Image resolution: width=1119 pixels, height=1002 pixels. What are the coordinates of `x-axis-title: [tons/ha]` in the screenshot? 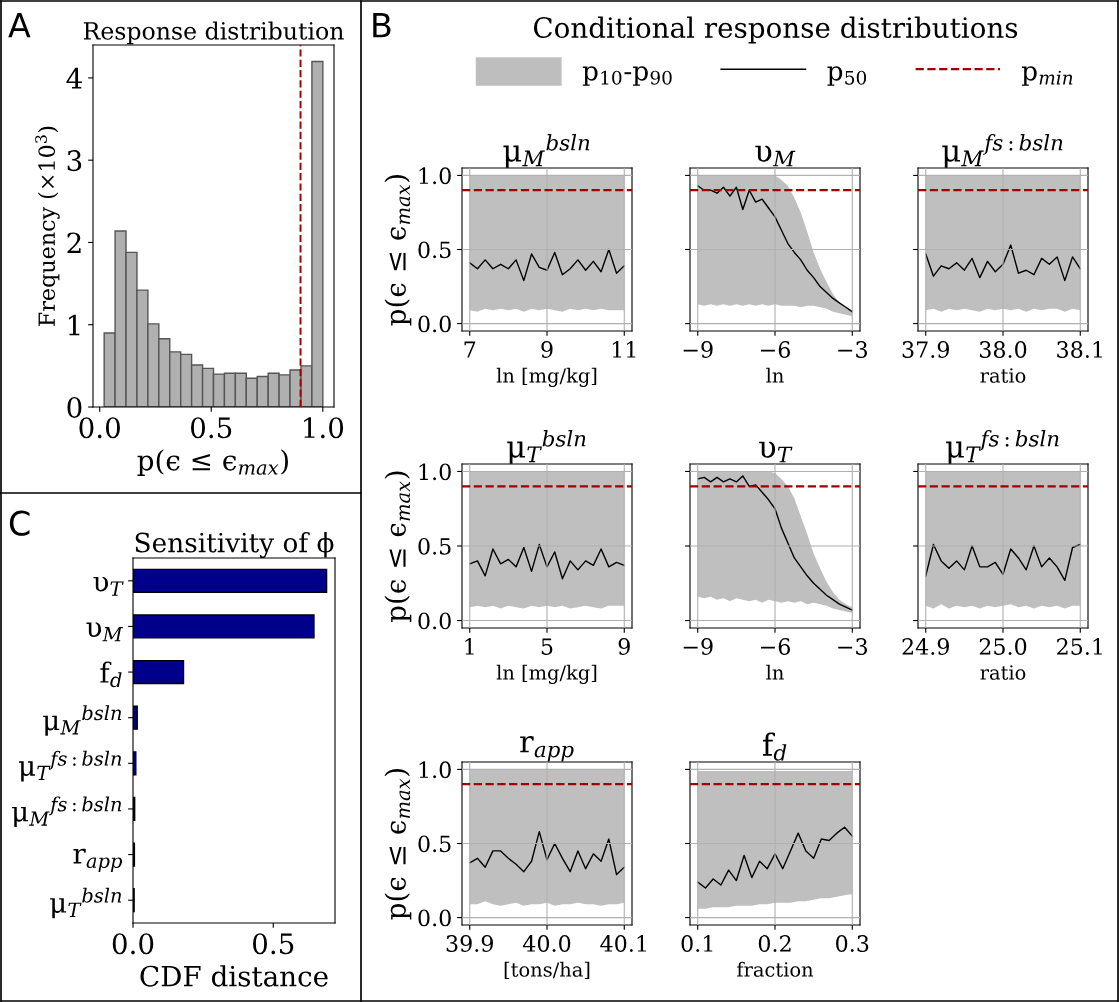 It's located at (547, 970).